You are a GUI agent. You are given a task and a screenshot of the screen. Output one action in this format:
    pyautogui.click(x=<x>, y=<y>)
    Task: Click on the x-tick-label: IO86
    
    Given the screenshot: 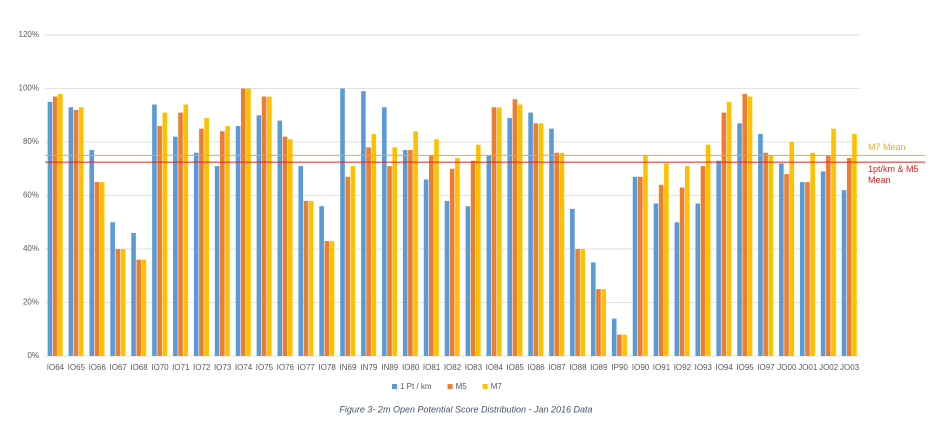 What is the action you would take?
    pyautogui.click(x=536, y=367)
    